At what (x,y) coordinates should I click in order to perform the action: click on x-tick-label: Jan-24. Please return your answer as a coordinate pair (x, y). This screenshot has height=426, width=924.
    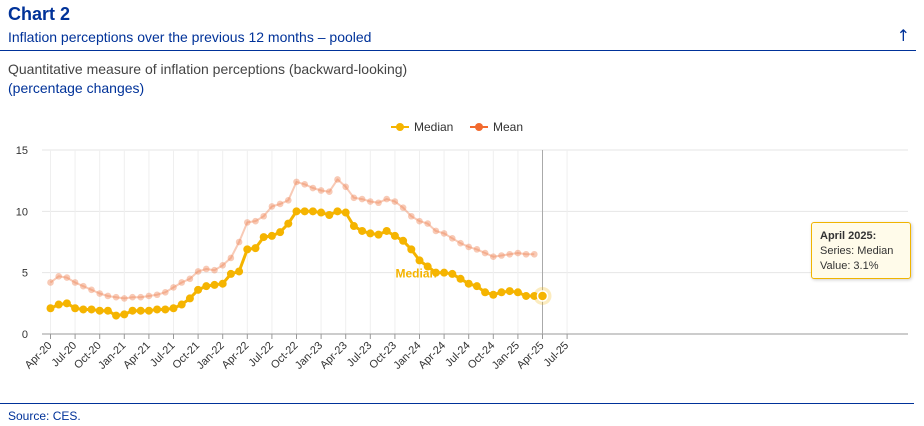
    Looking at the image, I should click on (407, 356).